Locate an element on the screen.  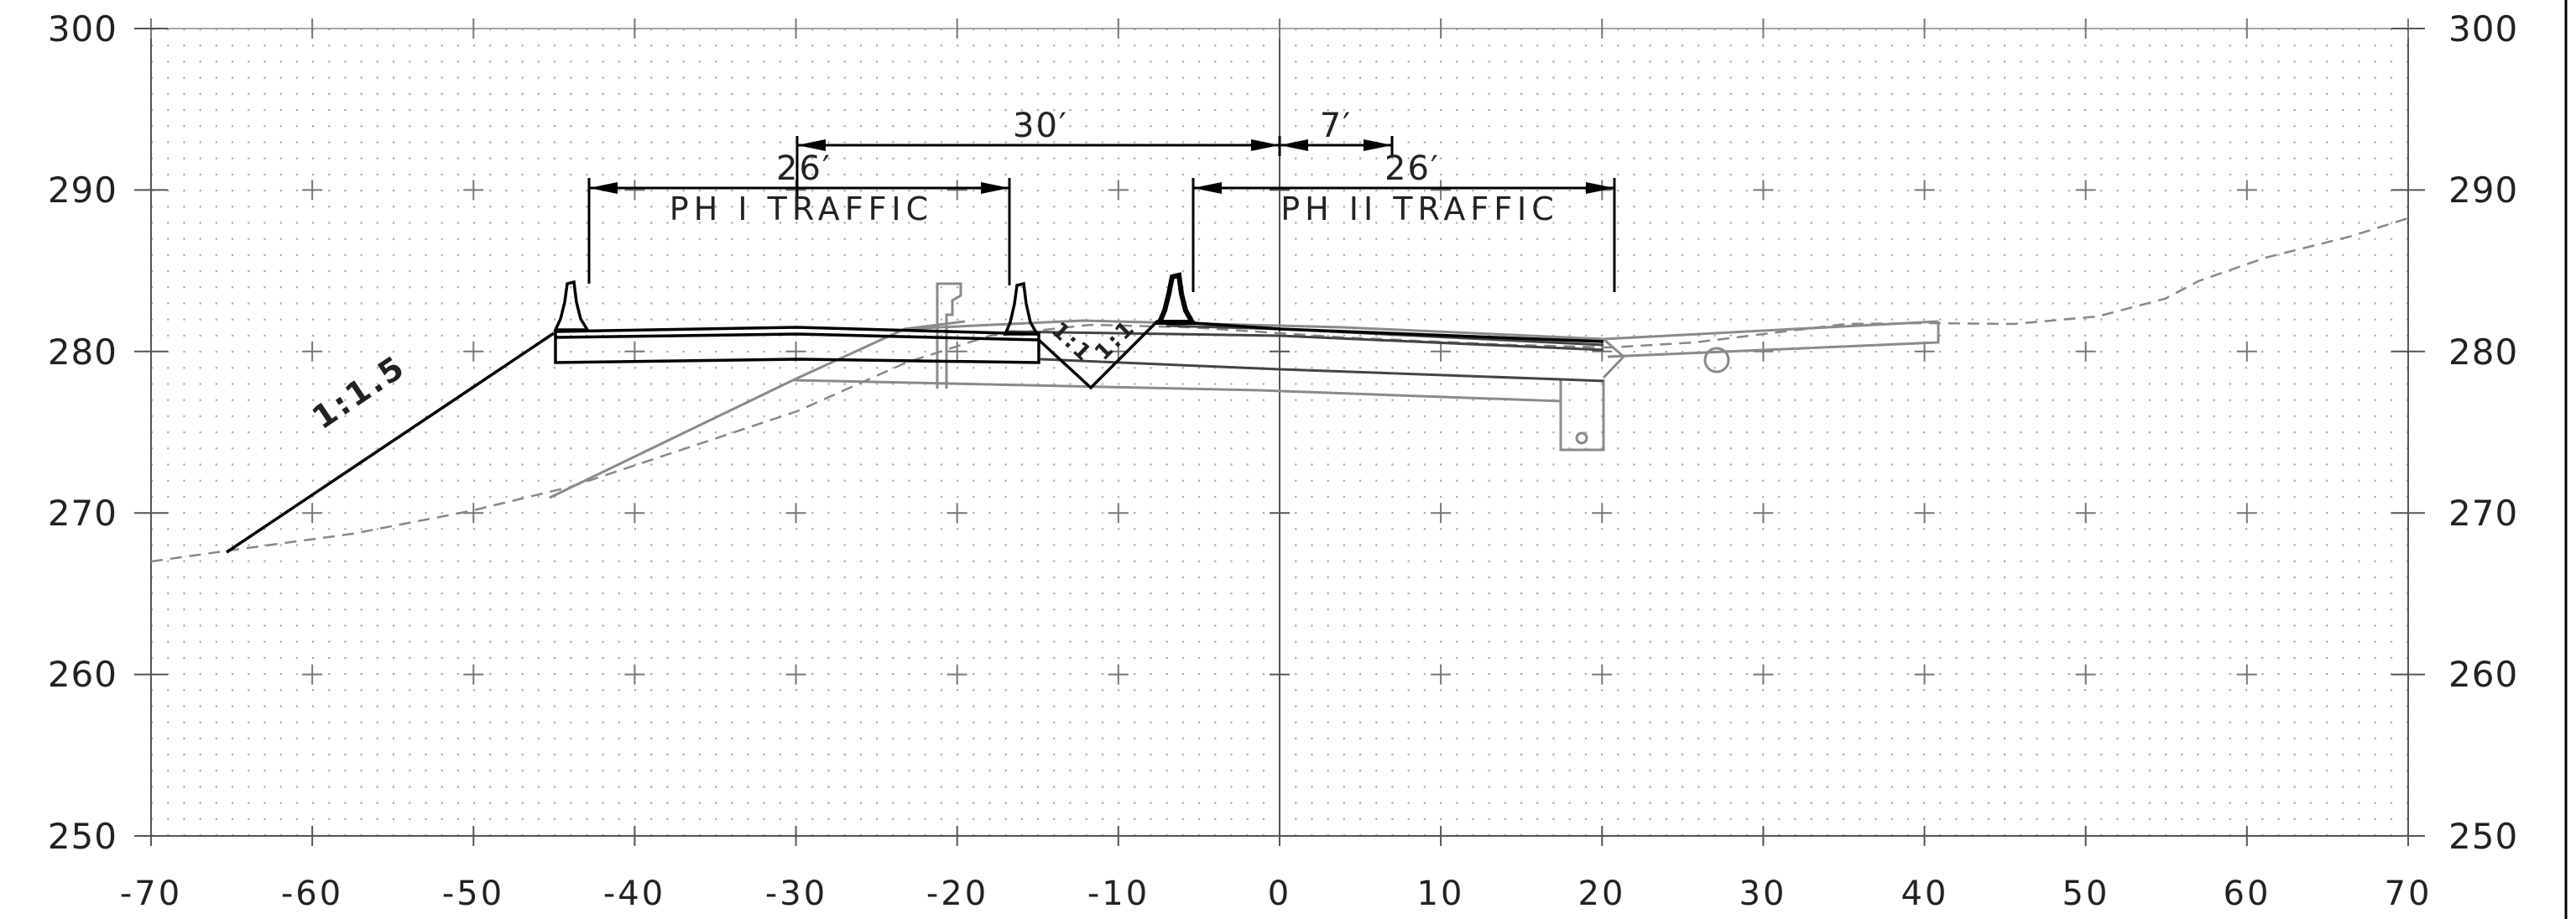
pavement-layer-top is located at coordinates (1305, 341).